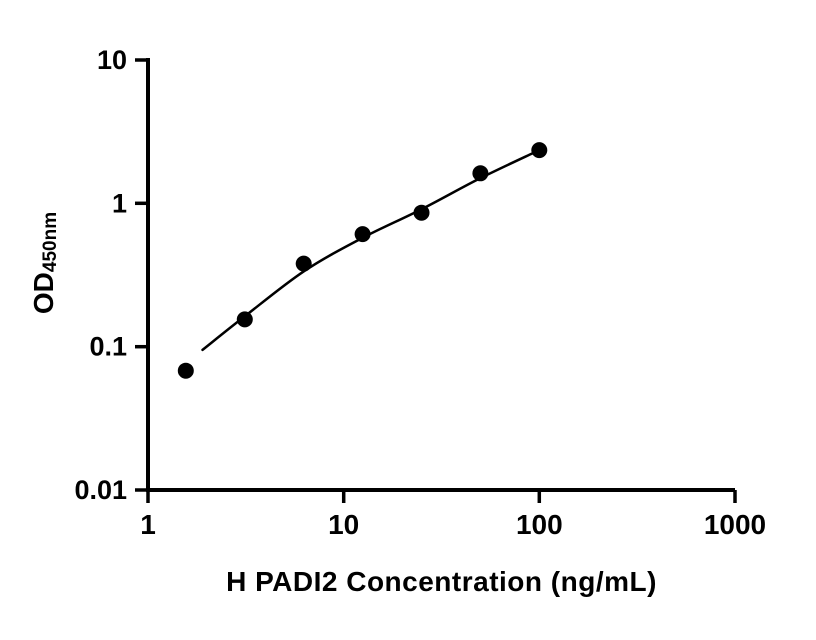 The width and height of the screenshot is (816, 640). I want to click on x-tick-label: 1000, so click(735, 524).